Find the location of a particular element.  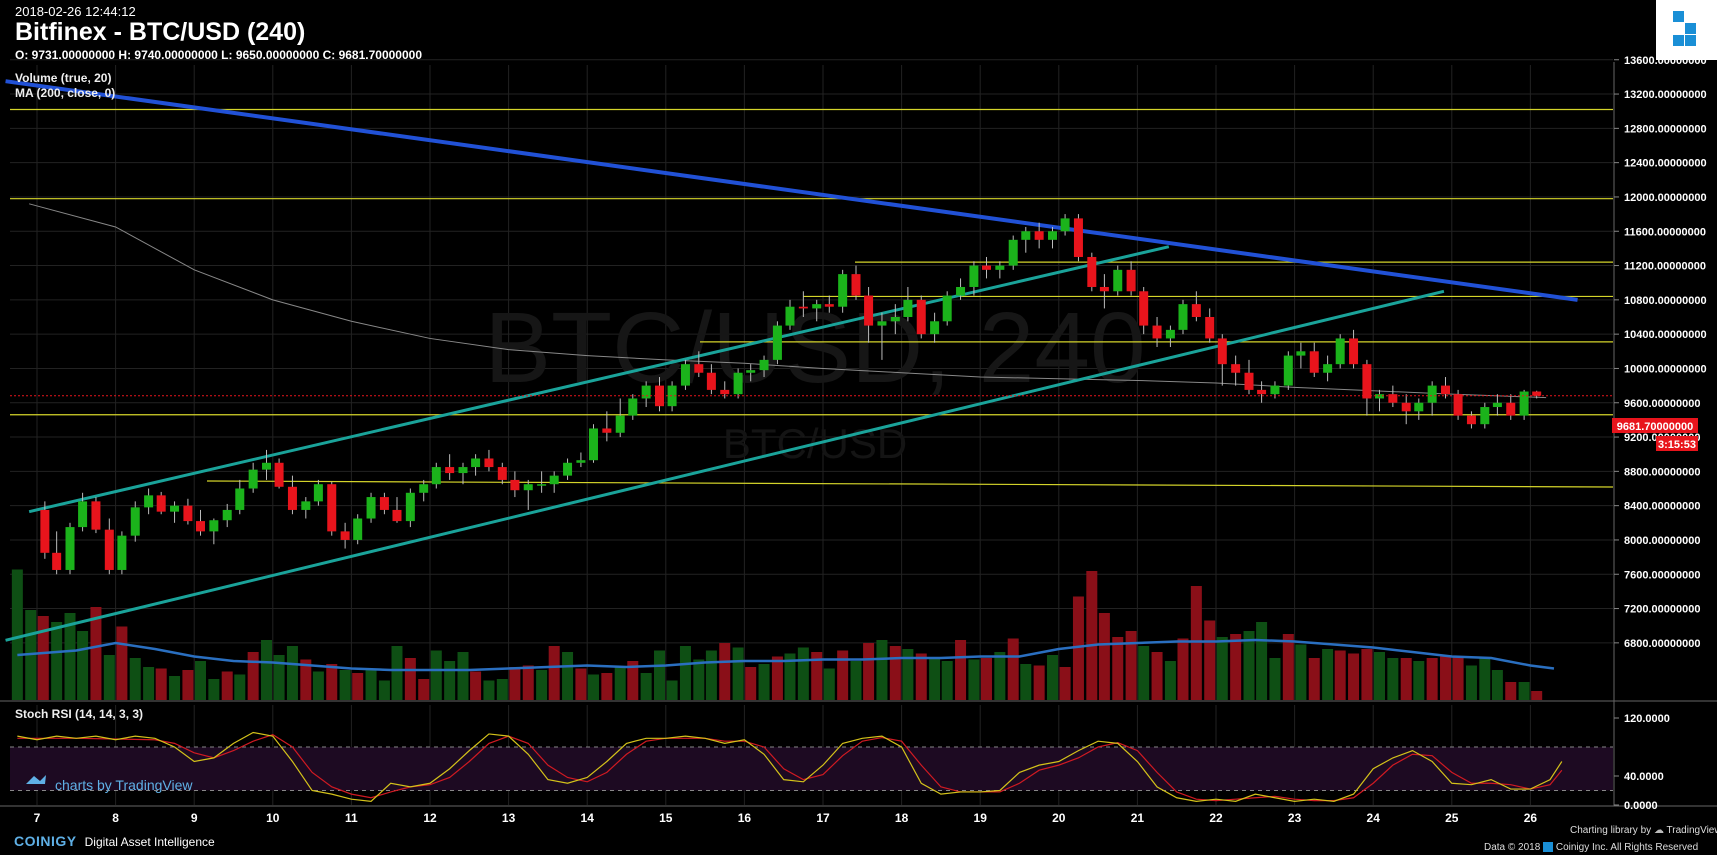

x-axis-tick-label: 14 is located at coordinates (588, 818).